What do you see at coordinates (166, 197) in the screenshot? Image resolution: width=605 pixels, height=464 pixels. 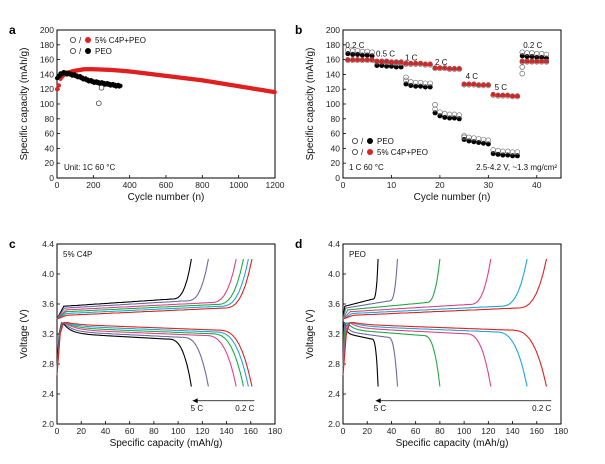 I see `x-axis-label-a: Cycle number (n)` at bounding box center [166, 197].